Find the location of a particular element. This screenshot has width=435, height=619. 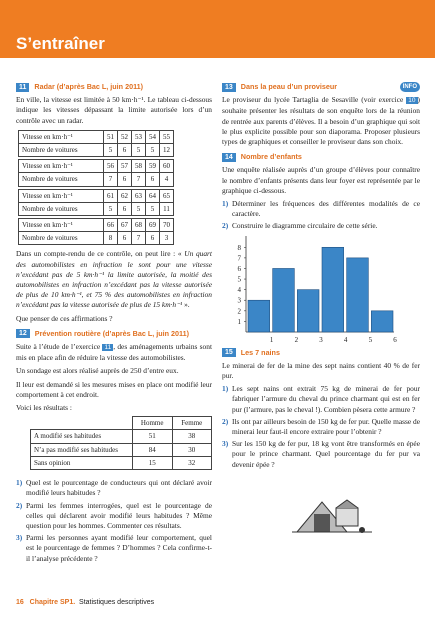

exercise-13-heading: 13 Dans la peau d’un proviseur INFO is located at coordinates (321, 87).